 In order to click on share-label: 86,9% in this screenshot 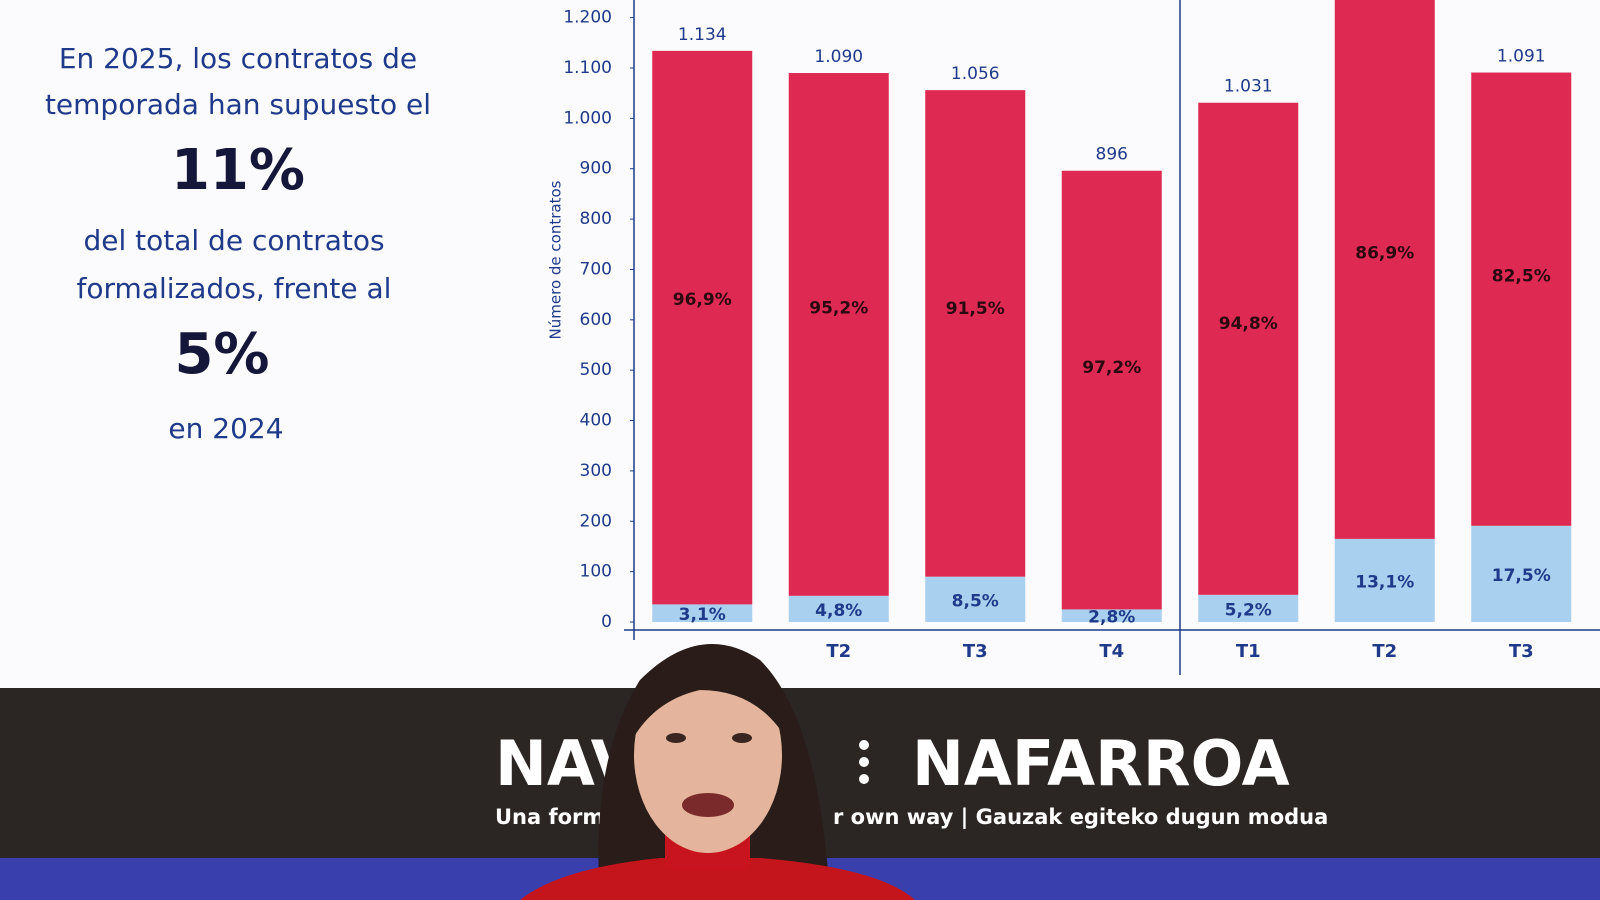, I will do `click(1384, 254)`.